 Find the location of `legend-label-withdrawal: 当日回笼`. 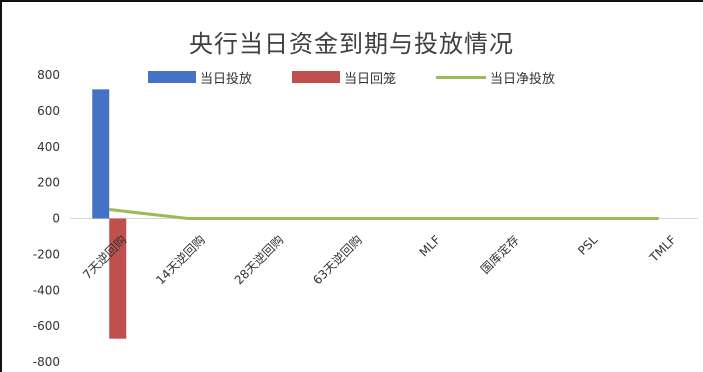

legend-label-withdrawal: 当日回笼 is located at coordinates (370, 79).